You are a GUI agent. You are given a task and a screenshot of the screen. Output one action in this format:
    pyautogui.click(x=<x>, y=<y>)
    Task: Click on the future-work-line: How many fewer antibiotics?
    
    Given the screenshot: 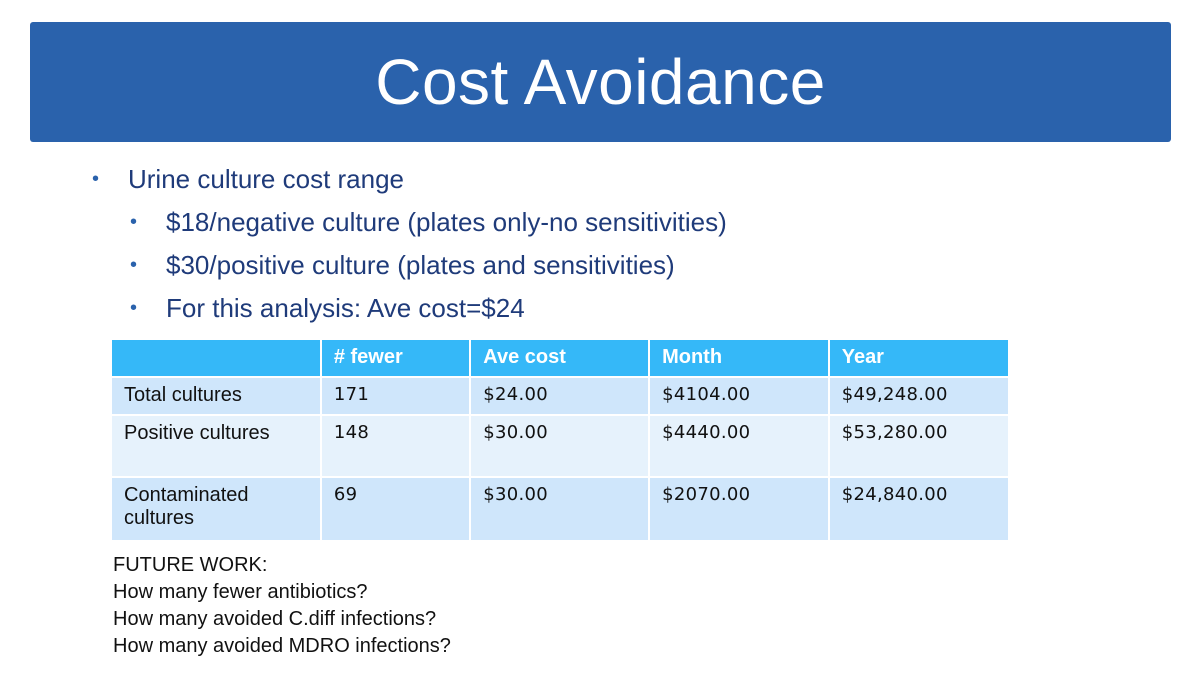 What is the action you would take?
    pyautogui.click(x=240, y=592)
    